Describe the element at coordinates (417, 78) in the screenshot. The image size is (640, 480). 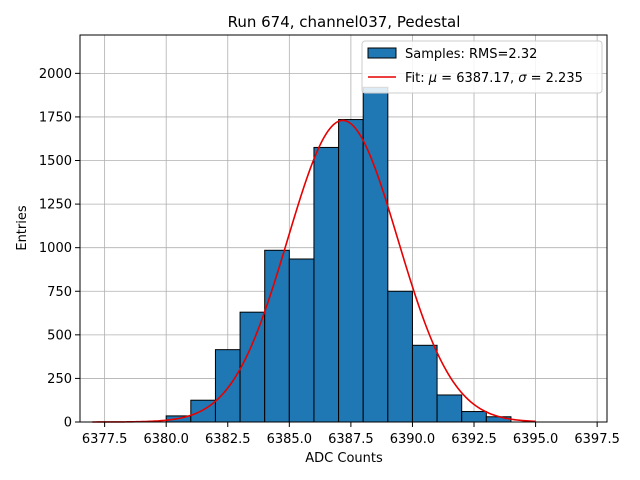
I see `legend-fit-prefix: Fit:` at that location.